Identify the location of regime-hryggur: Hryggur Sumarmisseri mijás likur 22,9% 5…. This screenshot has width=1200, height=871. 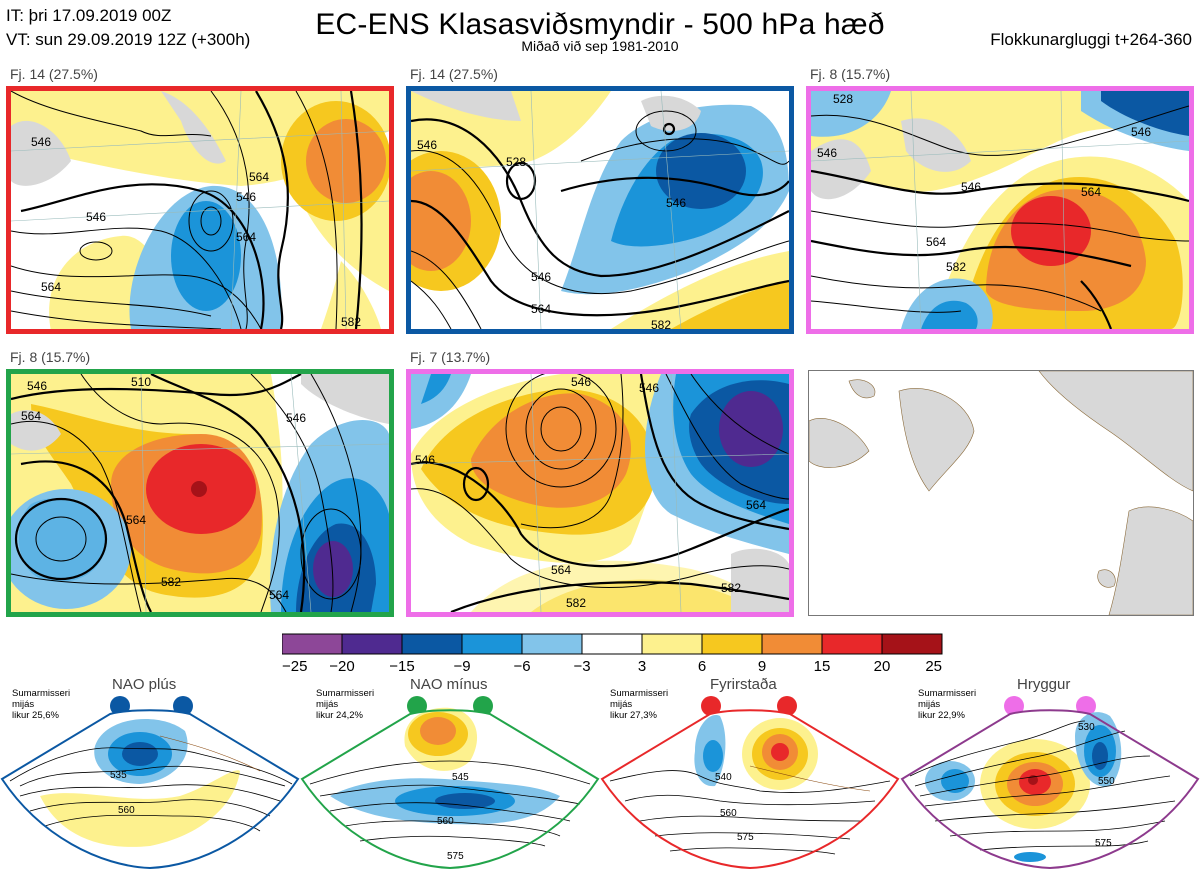
(1050, 773).